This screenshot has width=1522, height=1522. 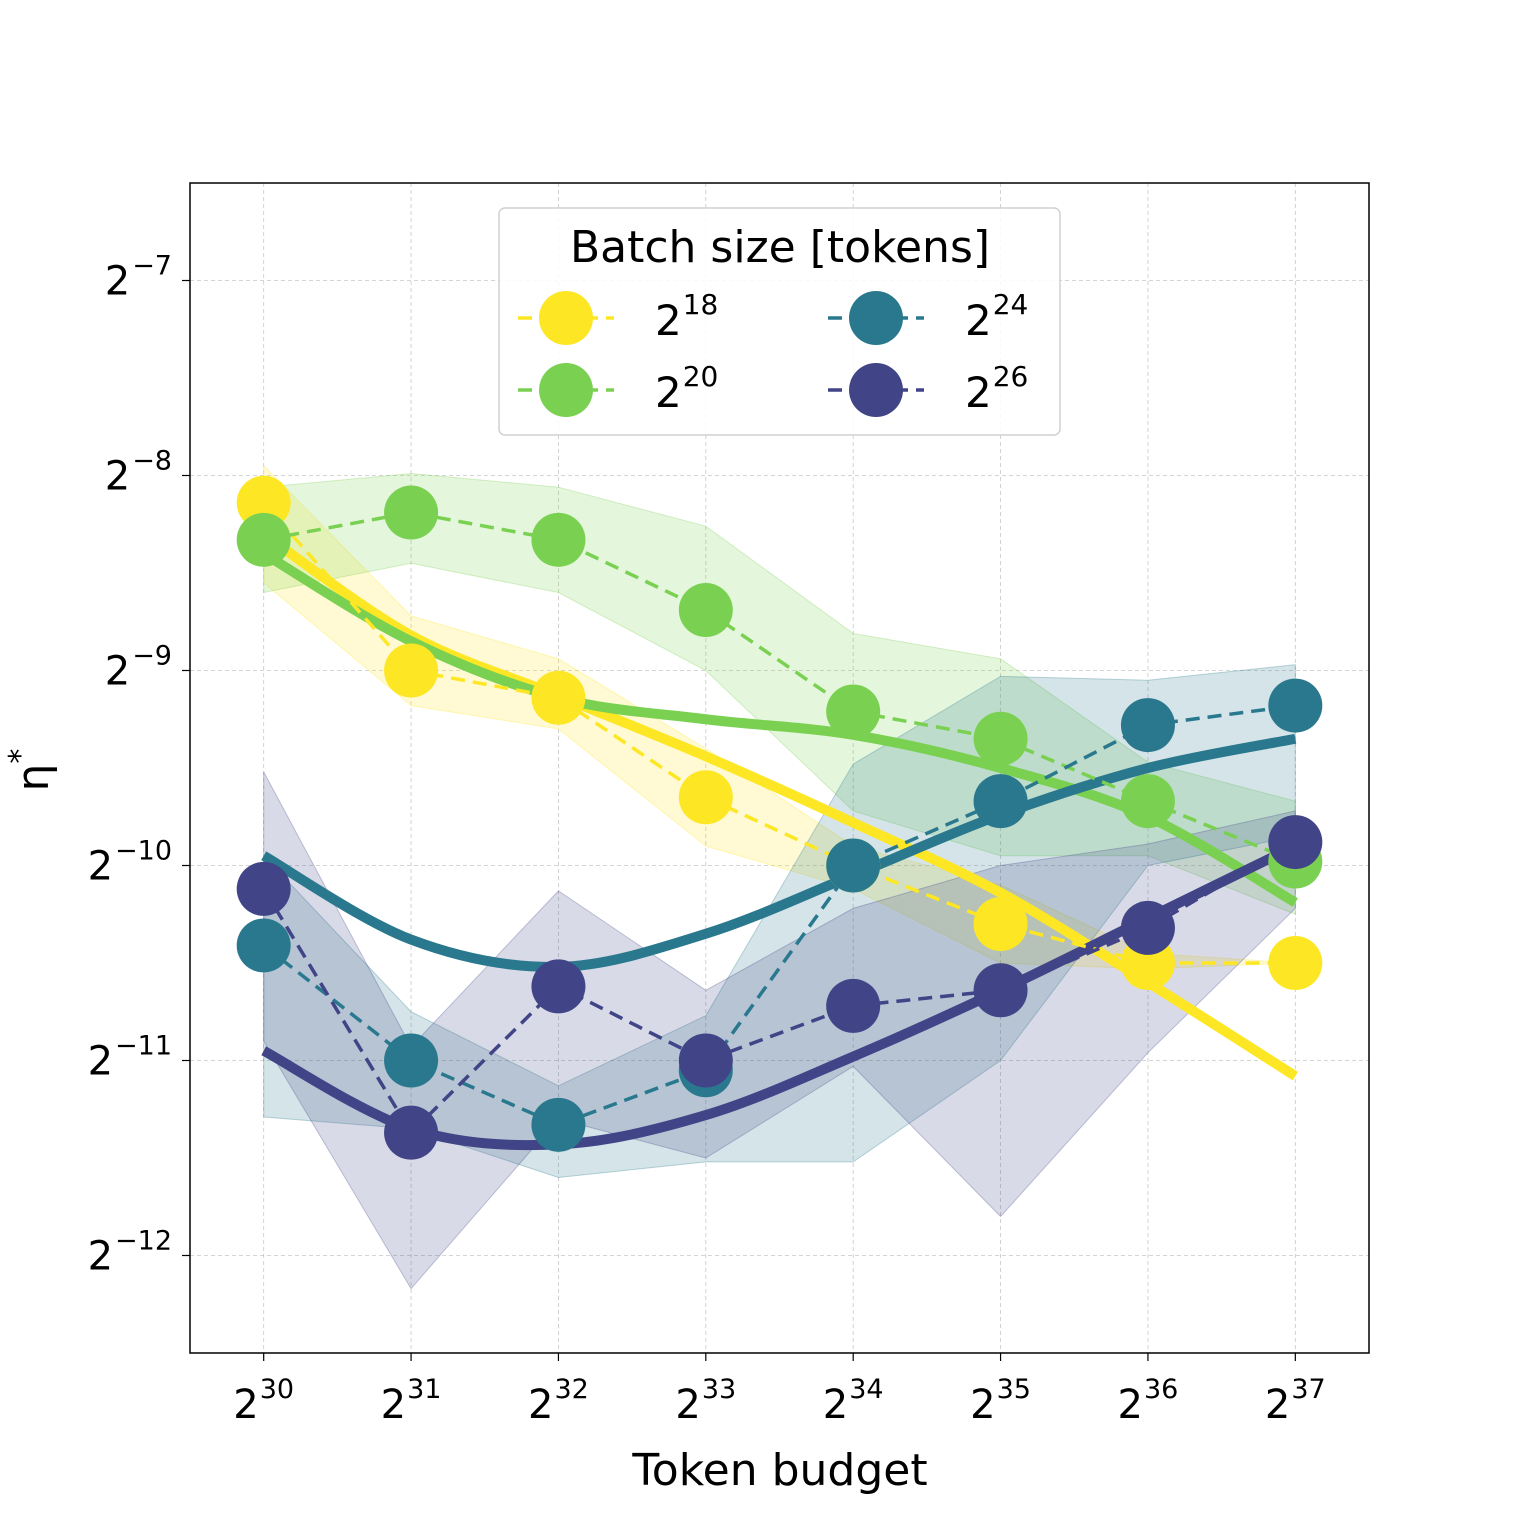 I want to click on x-tick-label-exponent: 31, so click(x=424, y=1389).